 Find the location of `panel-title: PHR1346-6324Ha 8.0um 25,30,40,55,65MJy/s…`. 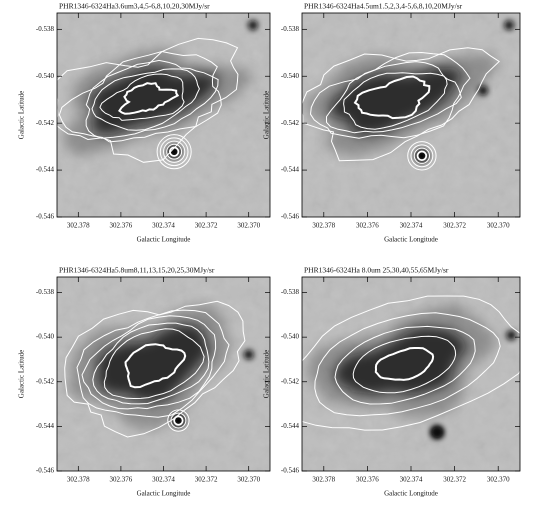

panel-title: PHR1346-6324Ha 8.0um 25,30,40,55,65MJy/s… is located at coordinates (376, 270).